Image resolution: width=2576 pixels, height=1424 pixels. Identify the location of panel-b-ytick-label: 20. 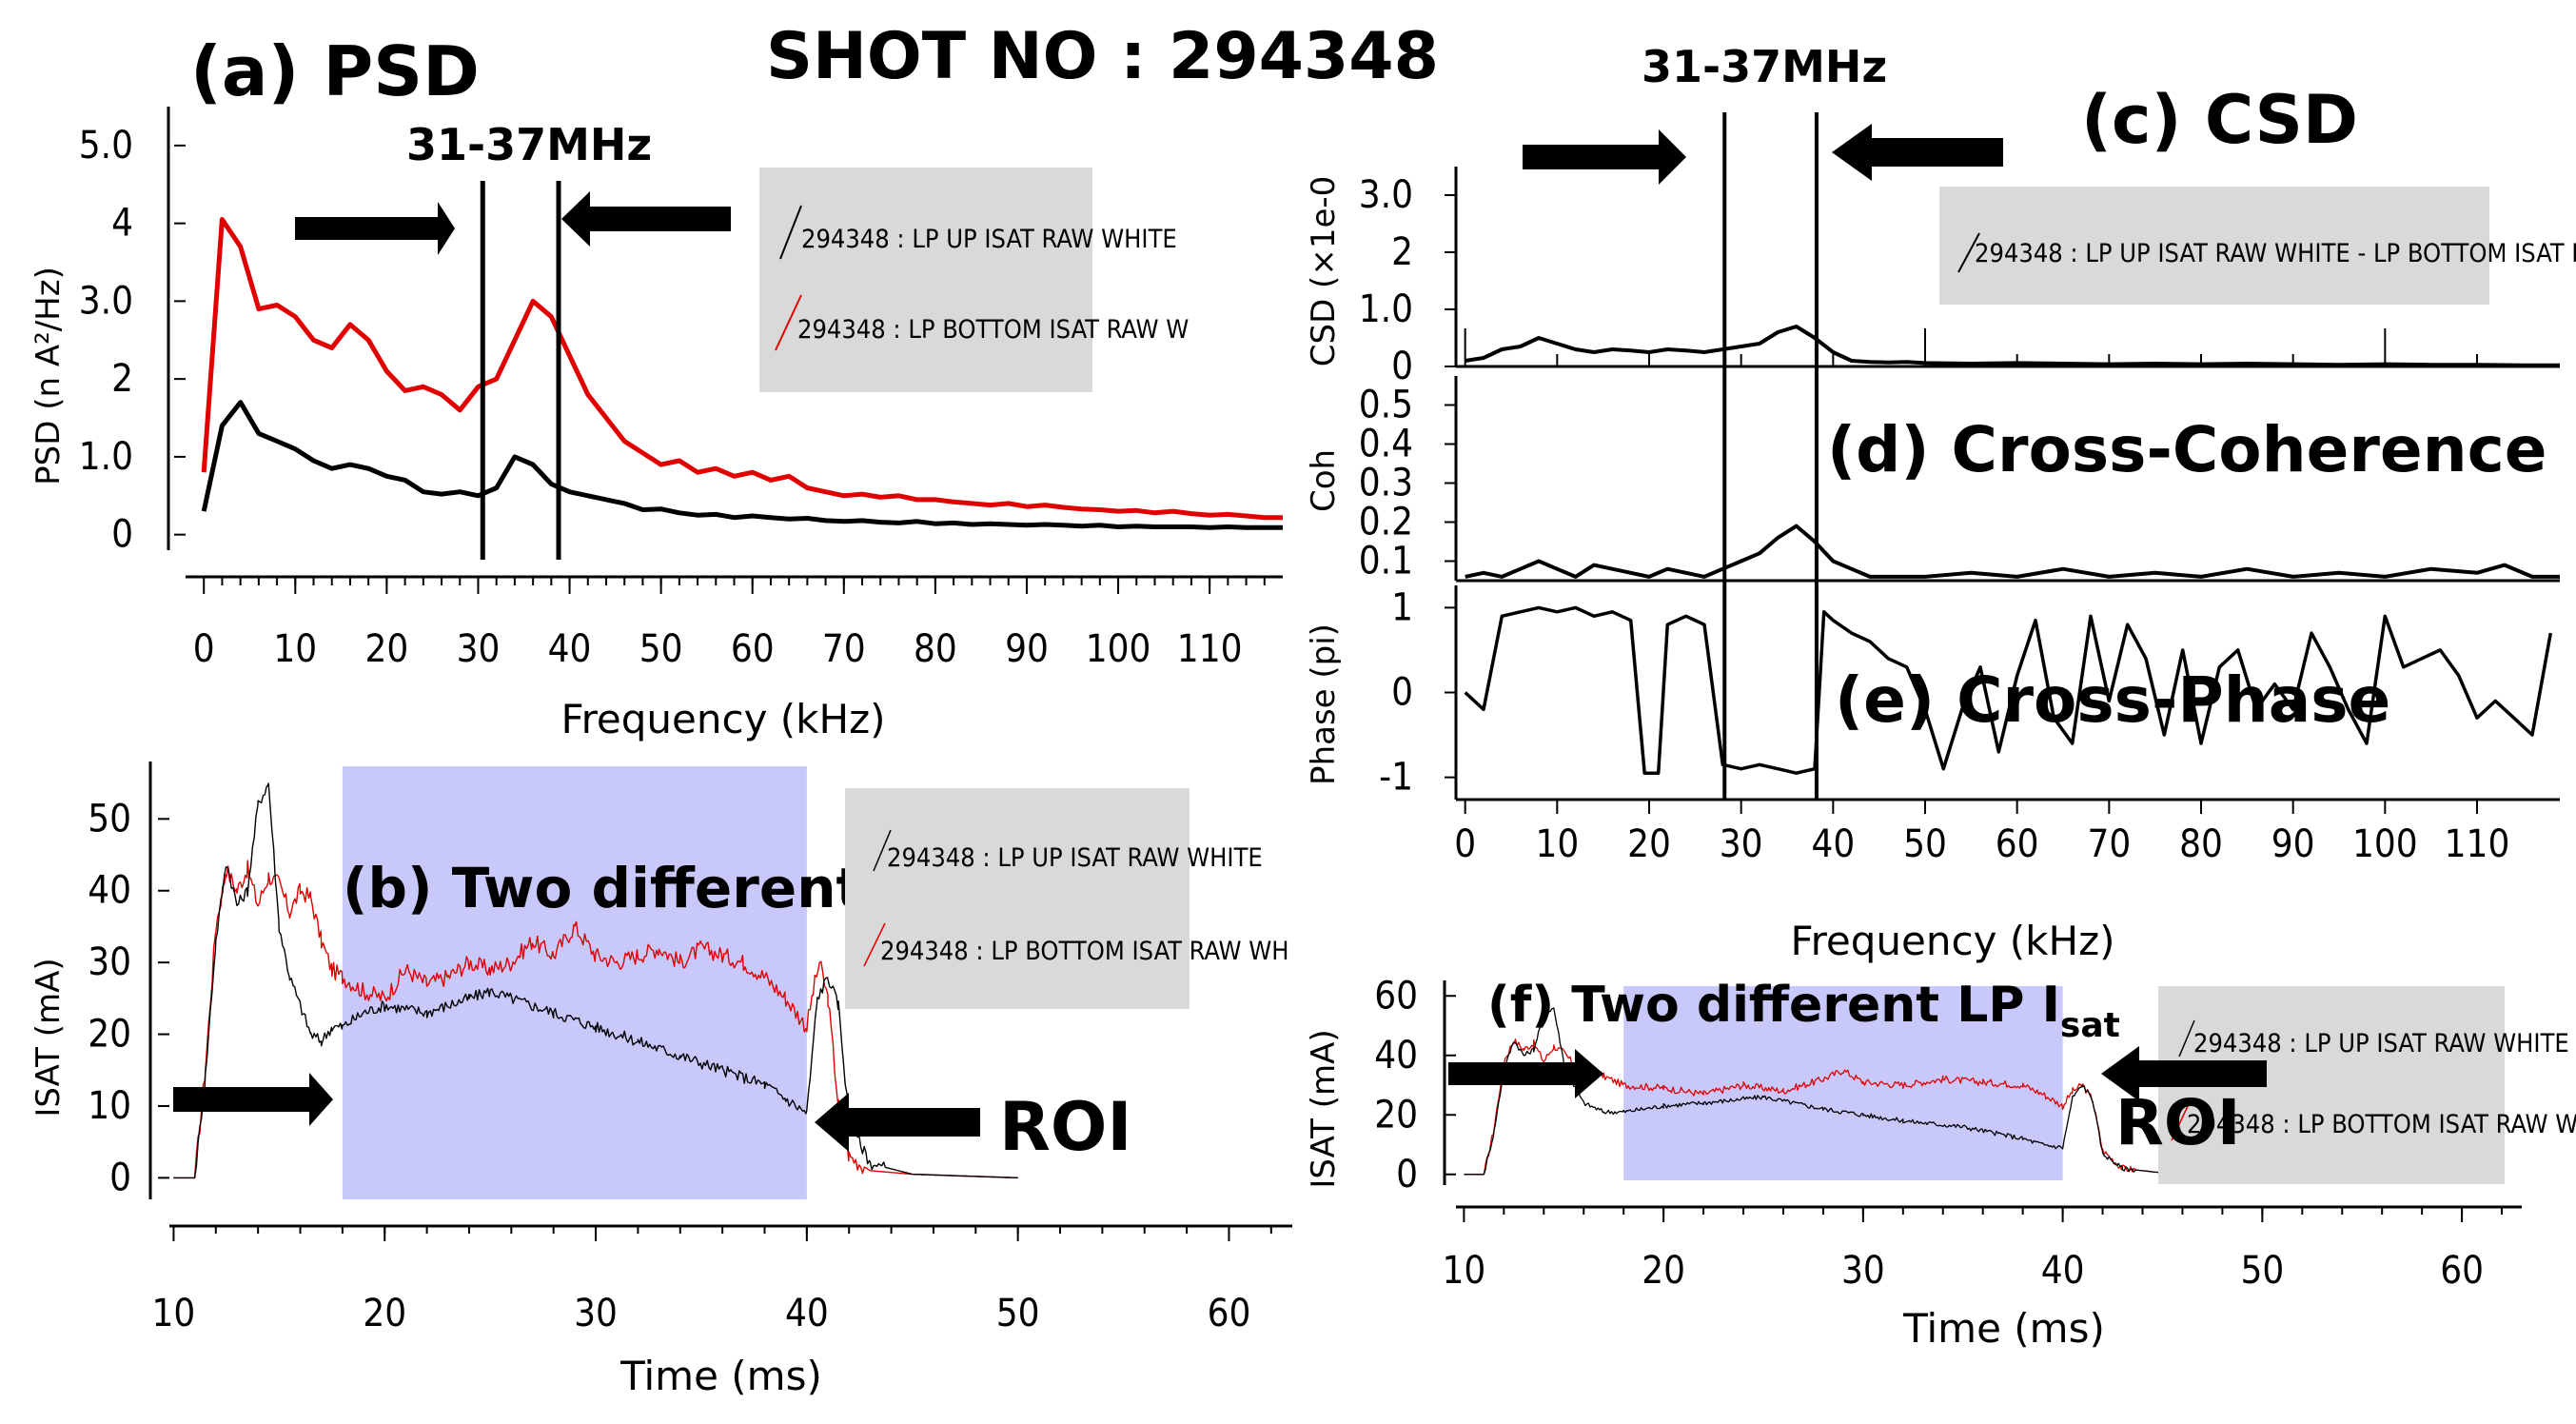
(109, 1035).